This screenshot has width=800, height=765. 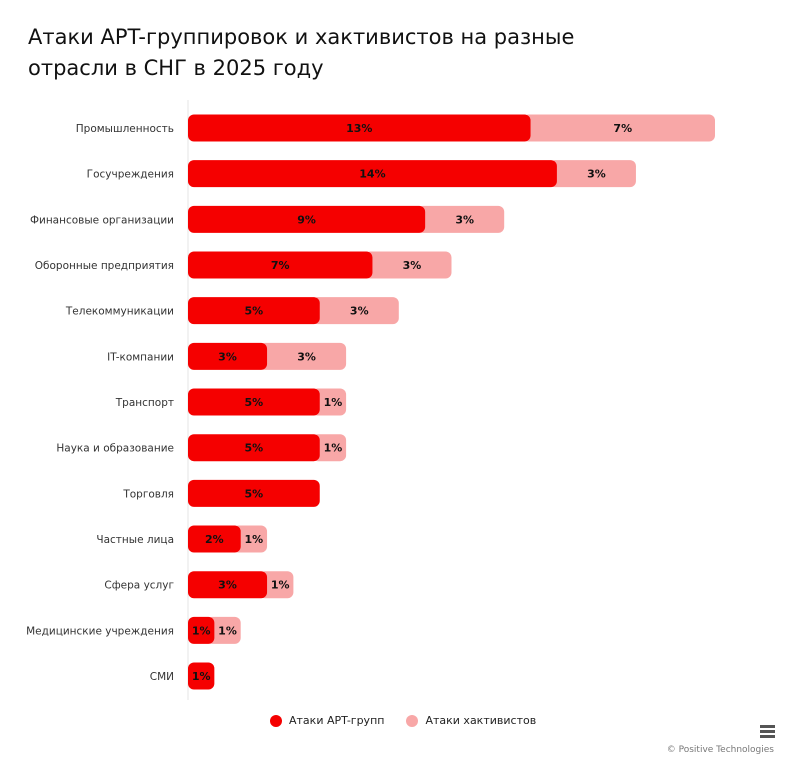 What do you see at coordinates (720, 750) in the screenshot?
I see `credit: © Positive Technologies` at bounding box center [720, 750].